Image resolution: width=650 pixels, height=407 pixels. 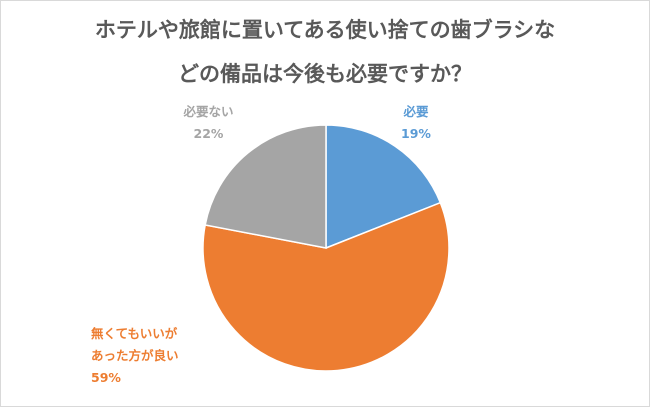 I want to click on chart-title-line-2: どの備品は今後も必要ですか？, so click(x=325, y=74).